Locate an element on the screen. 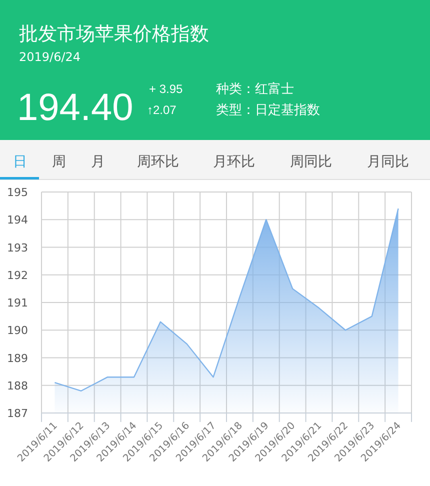 The height and width of the screenshot is (486, 430). text: 2019/6/24 is located at coordinates (50, 57).